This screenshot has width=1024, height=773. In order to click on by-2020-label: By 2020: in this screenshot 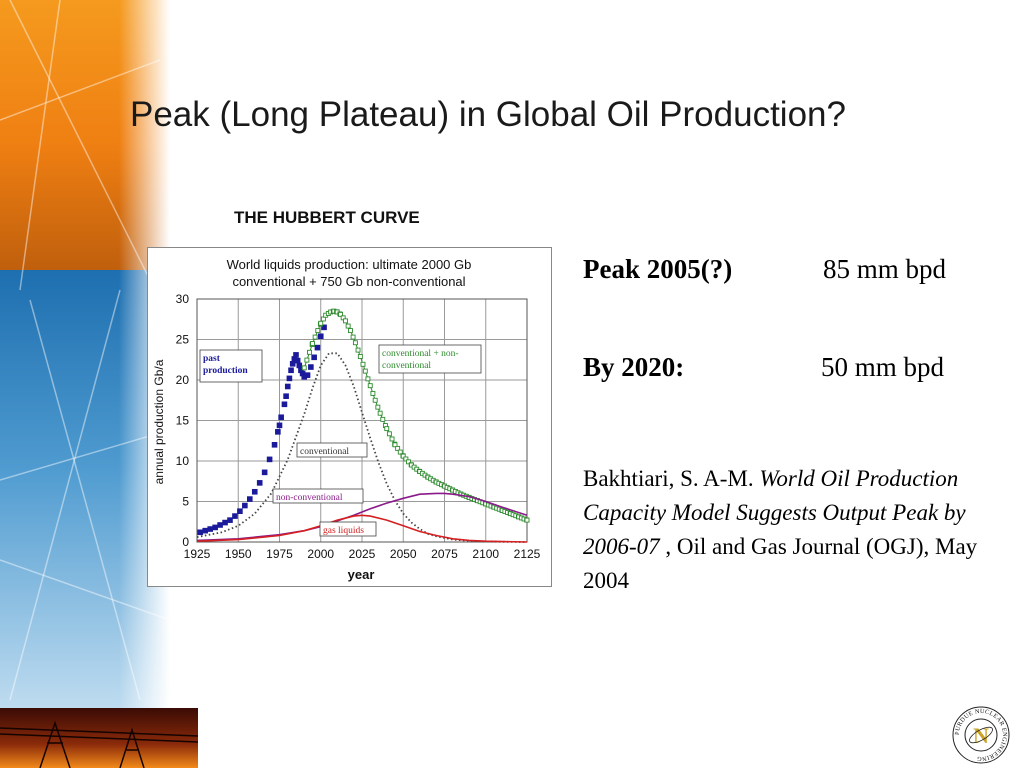, I will do `click(634, 367)`.